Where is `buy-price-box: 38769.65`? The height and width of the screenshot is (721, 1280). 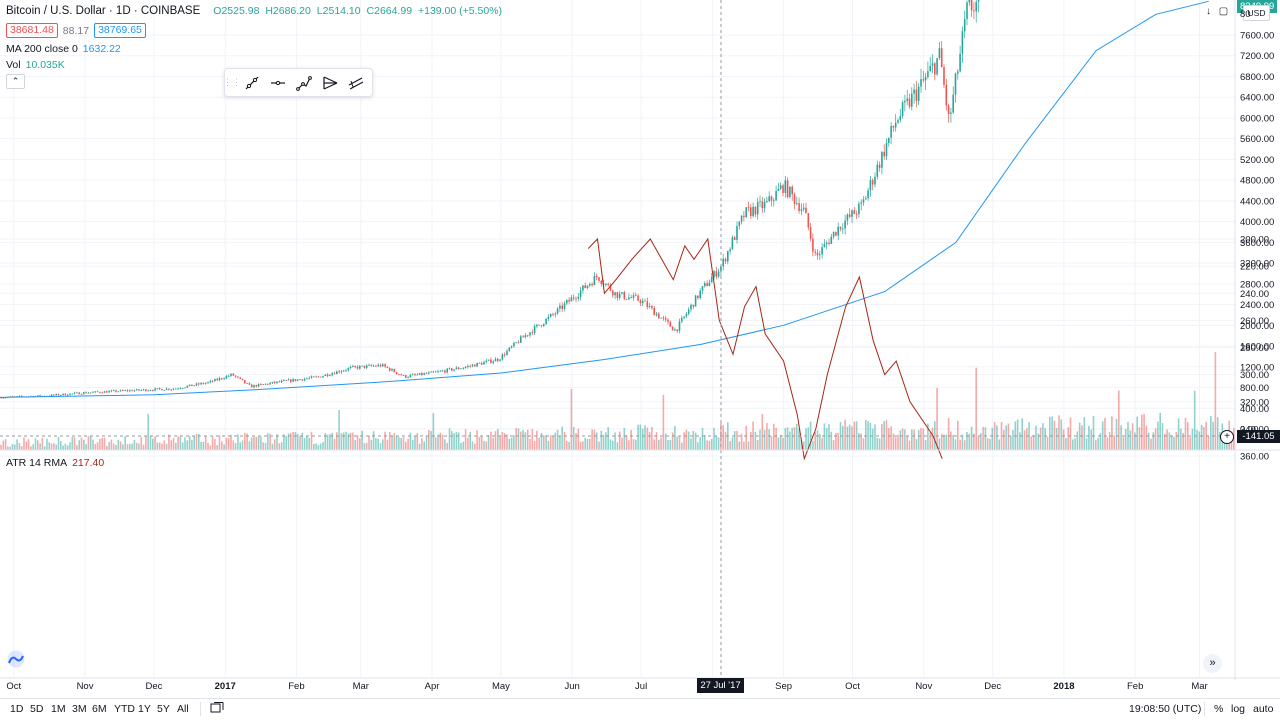 buy-price-box: 38769.65 is located at coordinates (120, 30).